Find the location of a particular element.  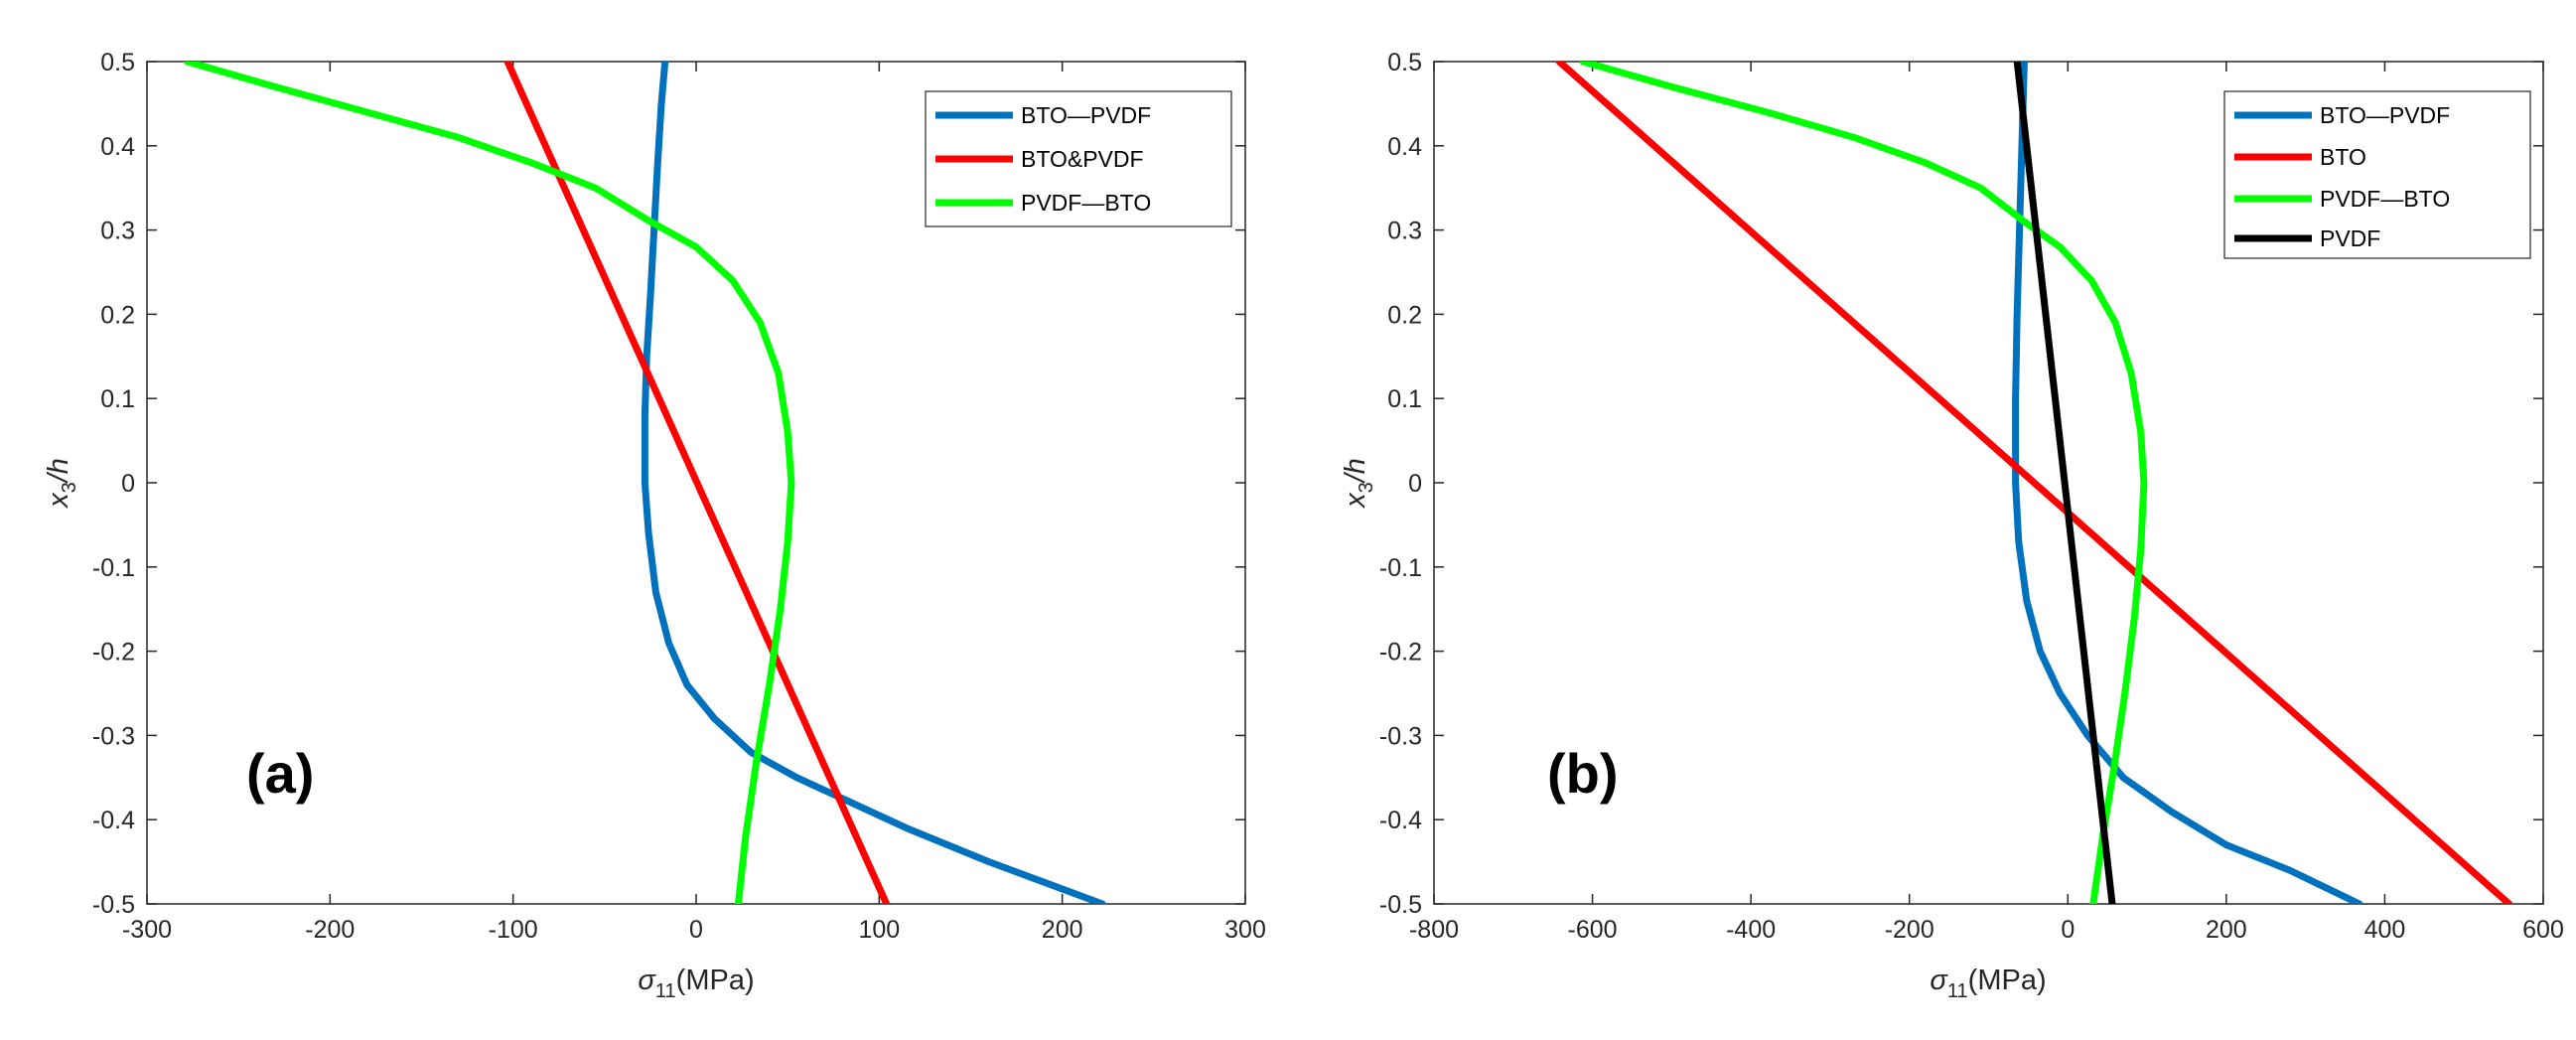

x-axis-label-a: σ11(MPa) is located at coordinates (696, 983).